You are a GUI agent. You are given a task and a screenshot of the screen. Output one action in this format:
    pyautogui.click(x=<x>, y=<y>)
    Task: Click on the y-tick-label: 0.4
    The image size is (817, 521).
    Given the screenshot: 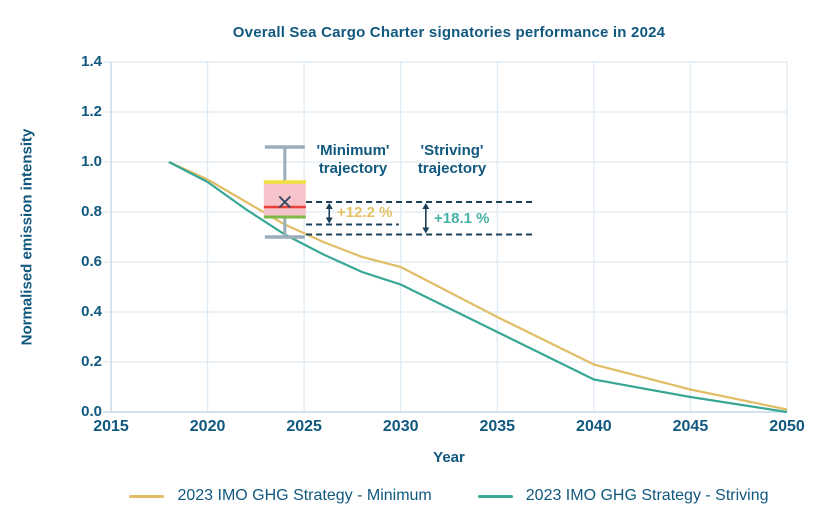 What is the action you would take?
    pyautogui.click(x=91, y=311)
    